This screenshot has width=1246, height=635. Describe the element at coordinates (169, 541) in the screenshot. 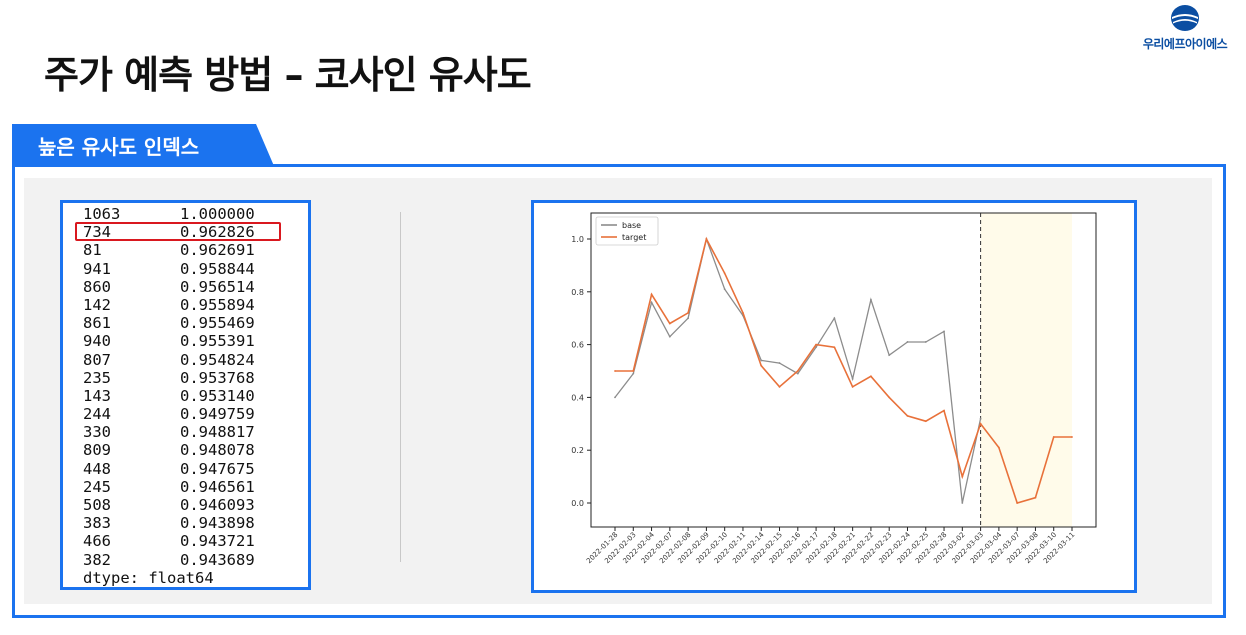

I see `series-row: 466 0.943721` at that location.